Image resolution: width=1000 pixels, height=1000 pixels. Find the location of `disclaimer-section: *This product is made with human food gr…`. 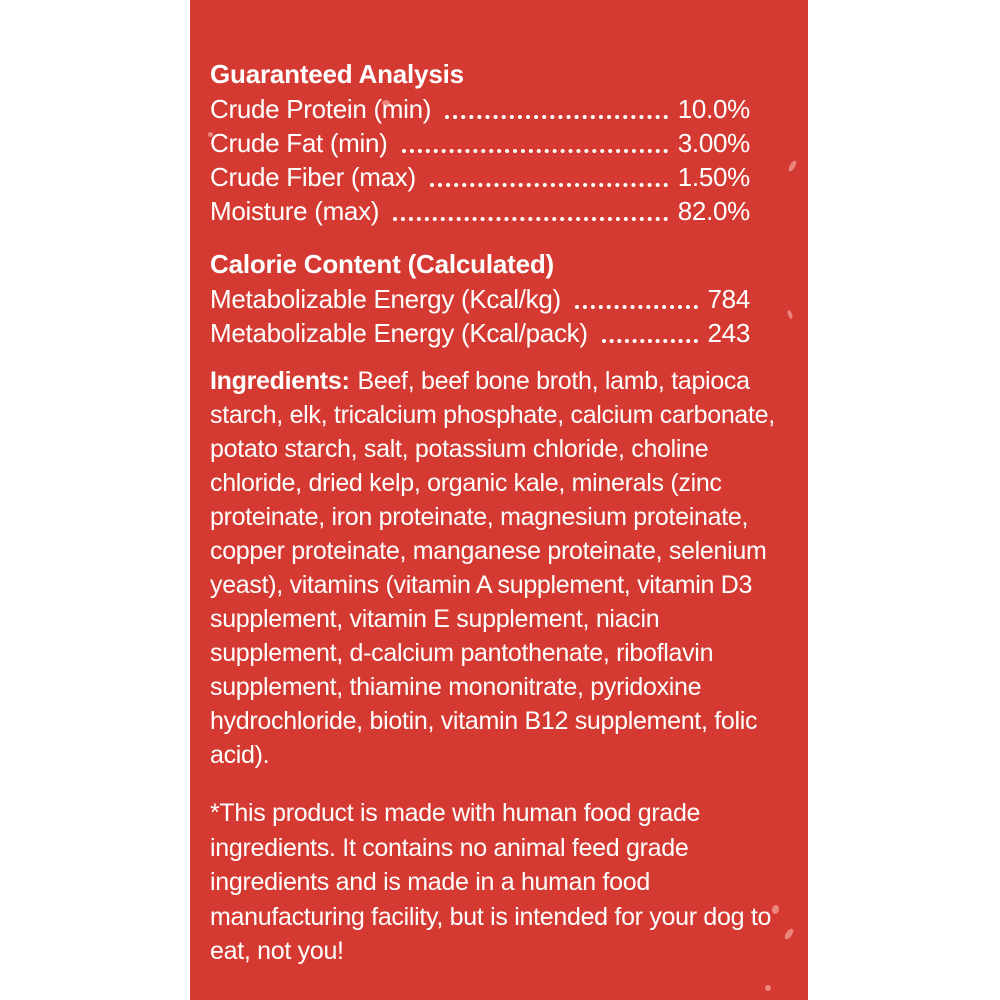

disclaimer-section: *This product is made with human food gr… is located at coordinates (504, 882).